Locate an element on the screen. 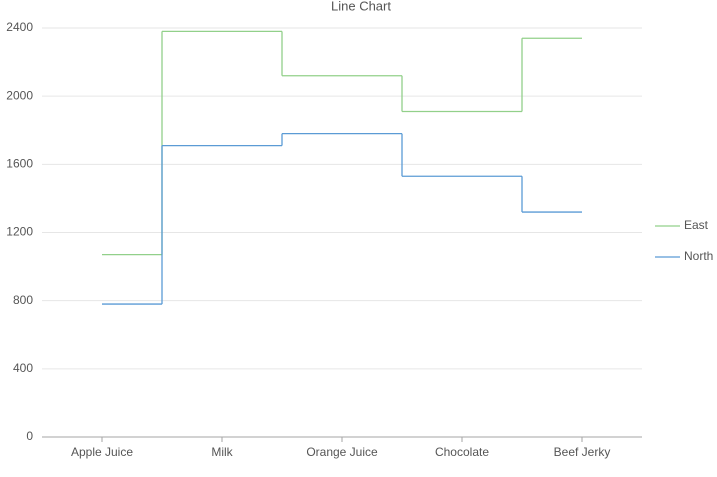 Image resolution: width=717 pixels, height=477 pixels. legend-label: North is located at coordinates (698, 256).